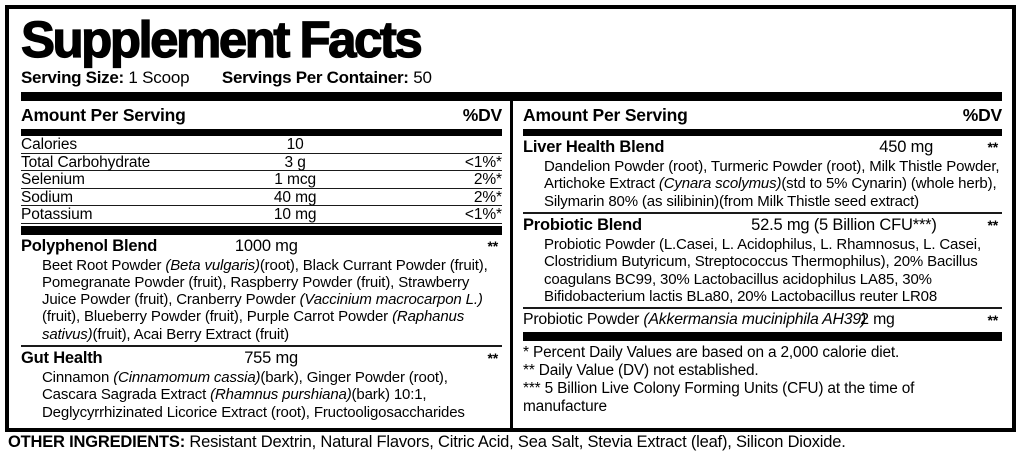 This screenshot has width=1024, height=453. I want to click on nutrient-row-calories: Calories 10, so click(261, 145).